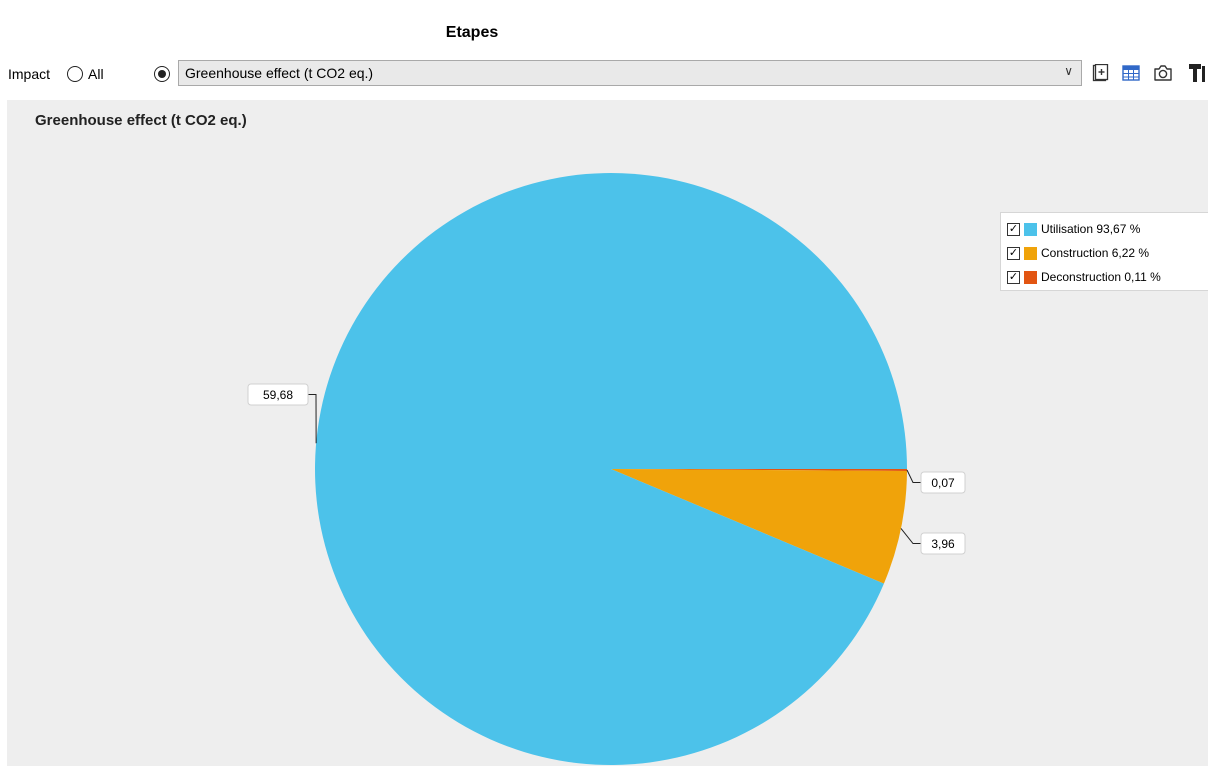 The image size is (1208, 766). I want to click on legend-item-deconstruction: ✓ Deconstruction 0,11 %, so click(1084, 277).